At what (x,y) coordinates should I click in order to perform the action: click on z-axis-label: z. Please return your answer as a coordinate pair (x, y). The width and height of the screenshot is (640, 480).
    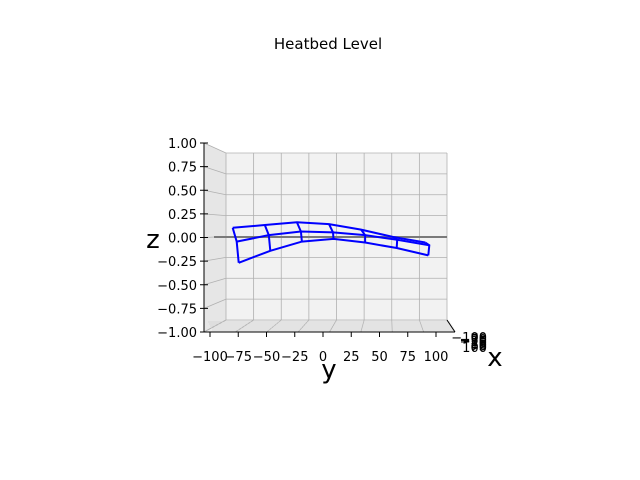
    Looking at the image, I should click on (153, 240).